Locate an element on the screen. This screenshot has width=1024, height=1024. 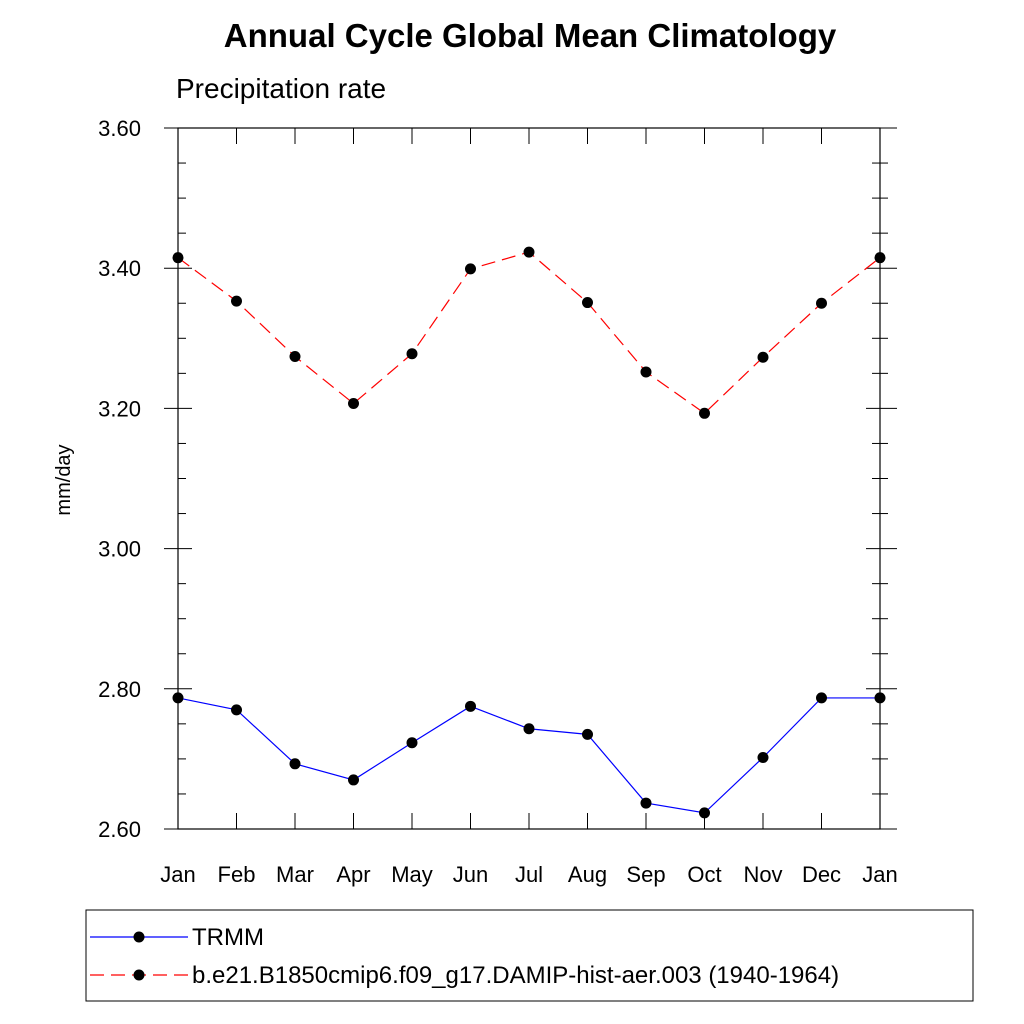
y-axis-label: mm/day is located at coordinates (64, 479).